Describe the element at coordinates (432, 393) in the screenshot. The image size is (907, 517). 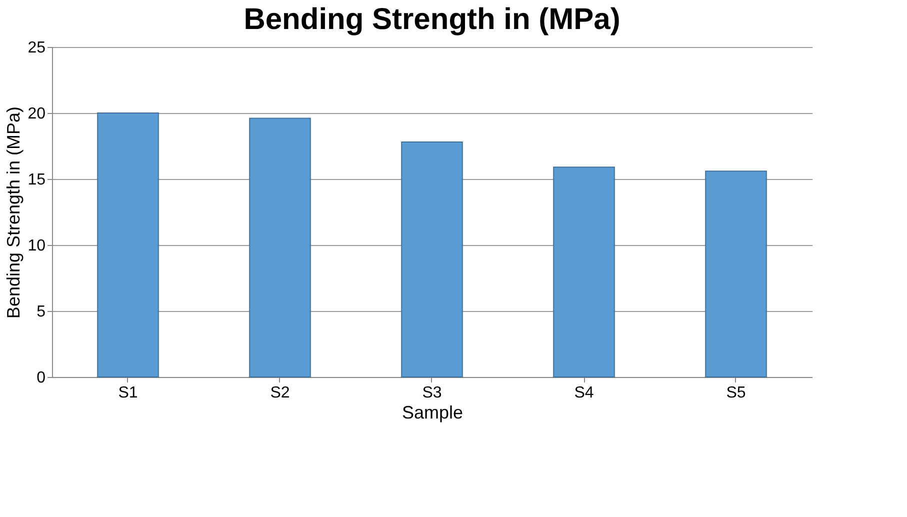
I see `x-tick-label: S3` at that location.